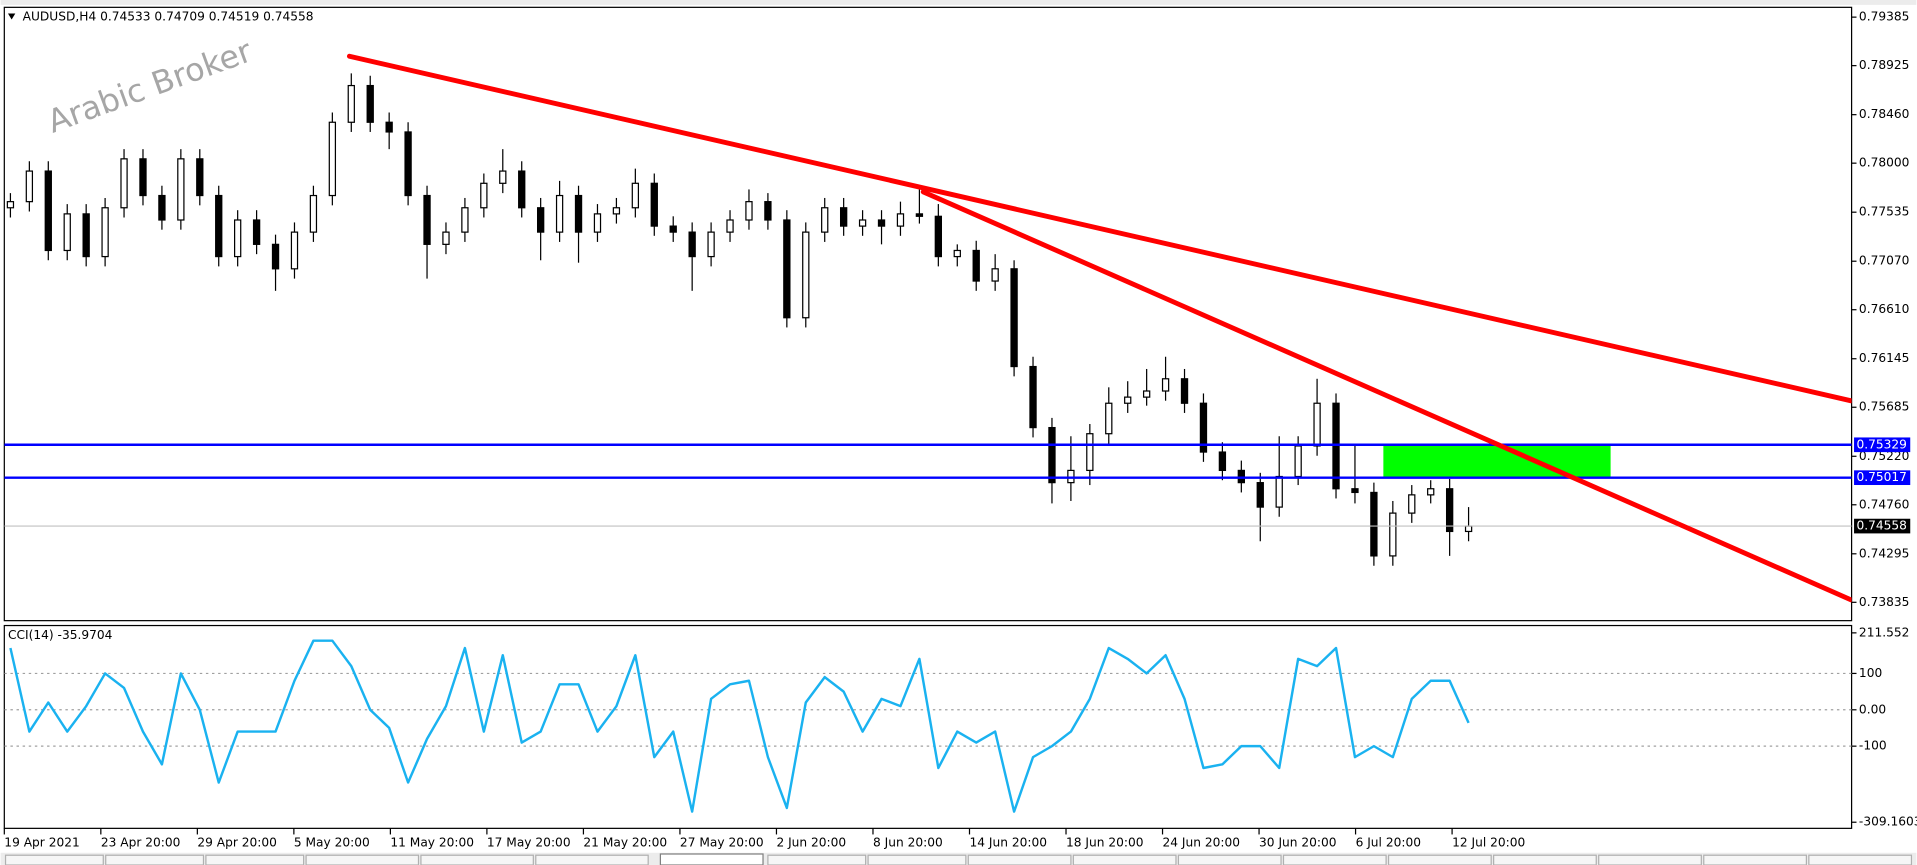  Describe the element at coordinates (711, 859) in the screenshot. I see `active-tab` at that location.